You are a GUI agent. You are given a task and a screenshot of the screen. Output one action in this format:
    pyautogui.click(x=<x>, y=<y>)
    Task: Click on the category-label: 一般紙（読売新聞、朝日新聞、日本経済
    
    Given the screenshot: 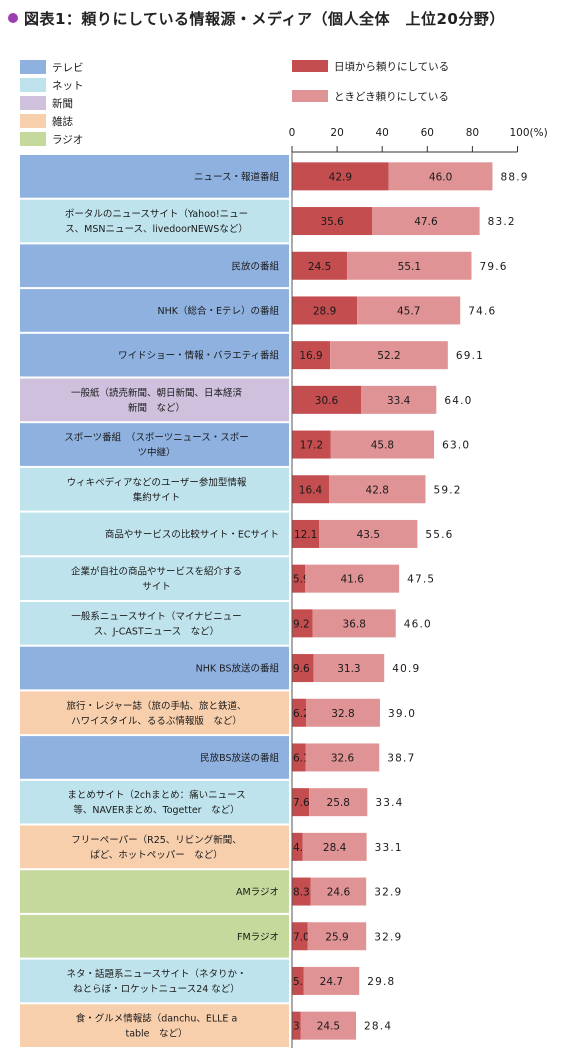 What is the action you would take?
    pyautogui.click(x=157, y=393)
    